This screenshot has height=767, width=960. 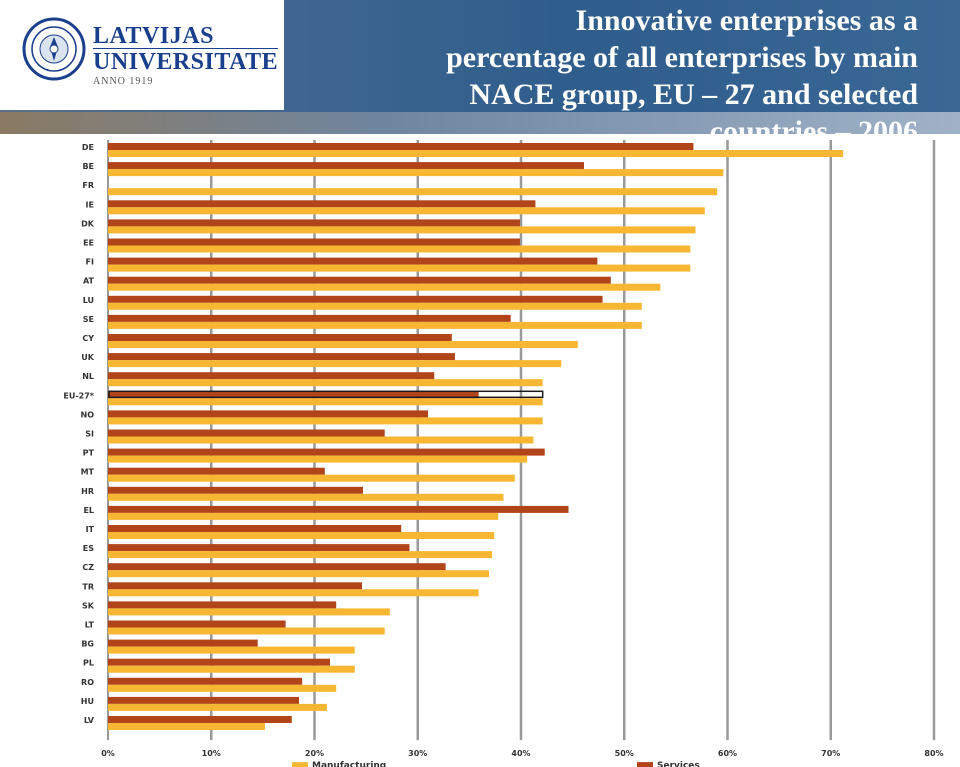 What do you see at coordinates (87, 491) in the screenshot?
I see `category-label: HR` at bounding box center [87, 491].